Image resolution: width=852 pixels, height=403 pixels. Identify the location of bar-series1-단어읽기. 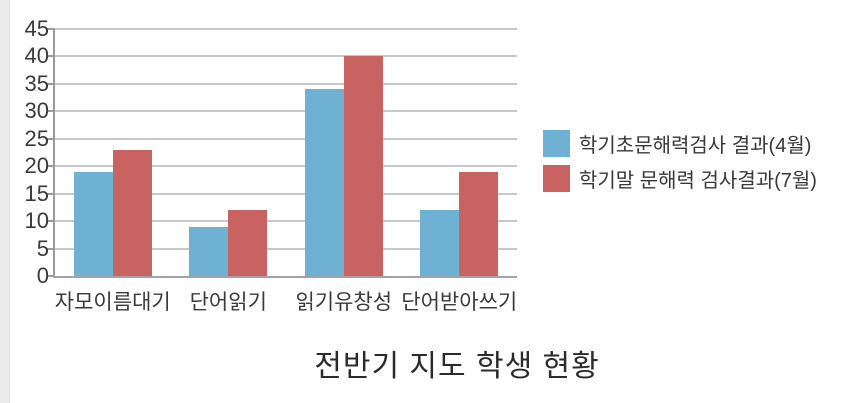
(209, 251).